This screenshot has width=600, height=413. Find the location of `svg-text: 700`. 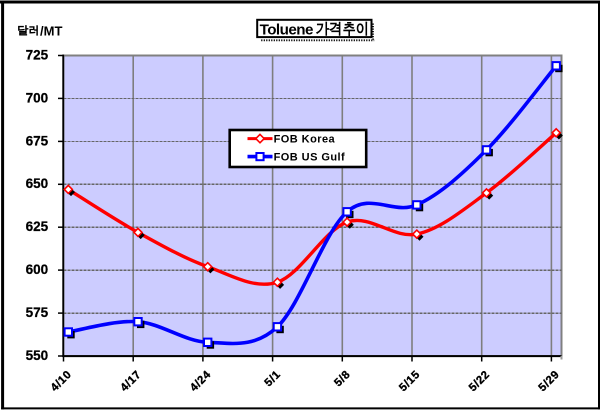

svg-text: 700 is located at coordinates (37, 97).